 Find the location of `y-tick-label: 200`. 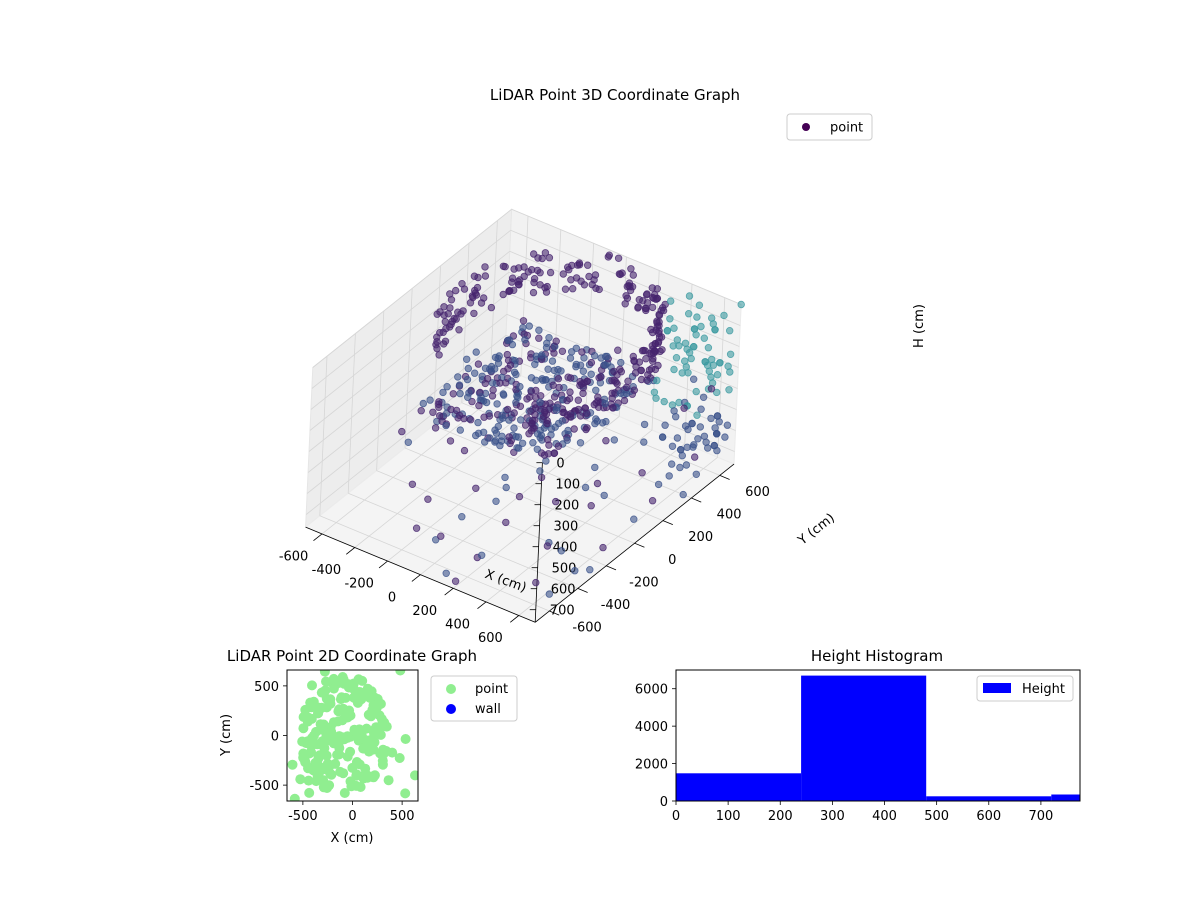

y-tick-label: 200 is located at coordinates (700, 537).